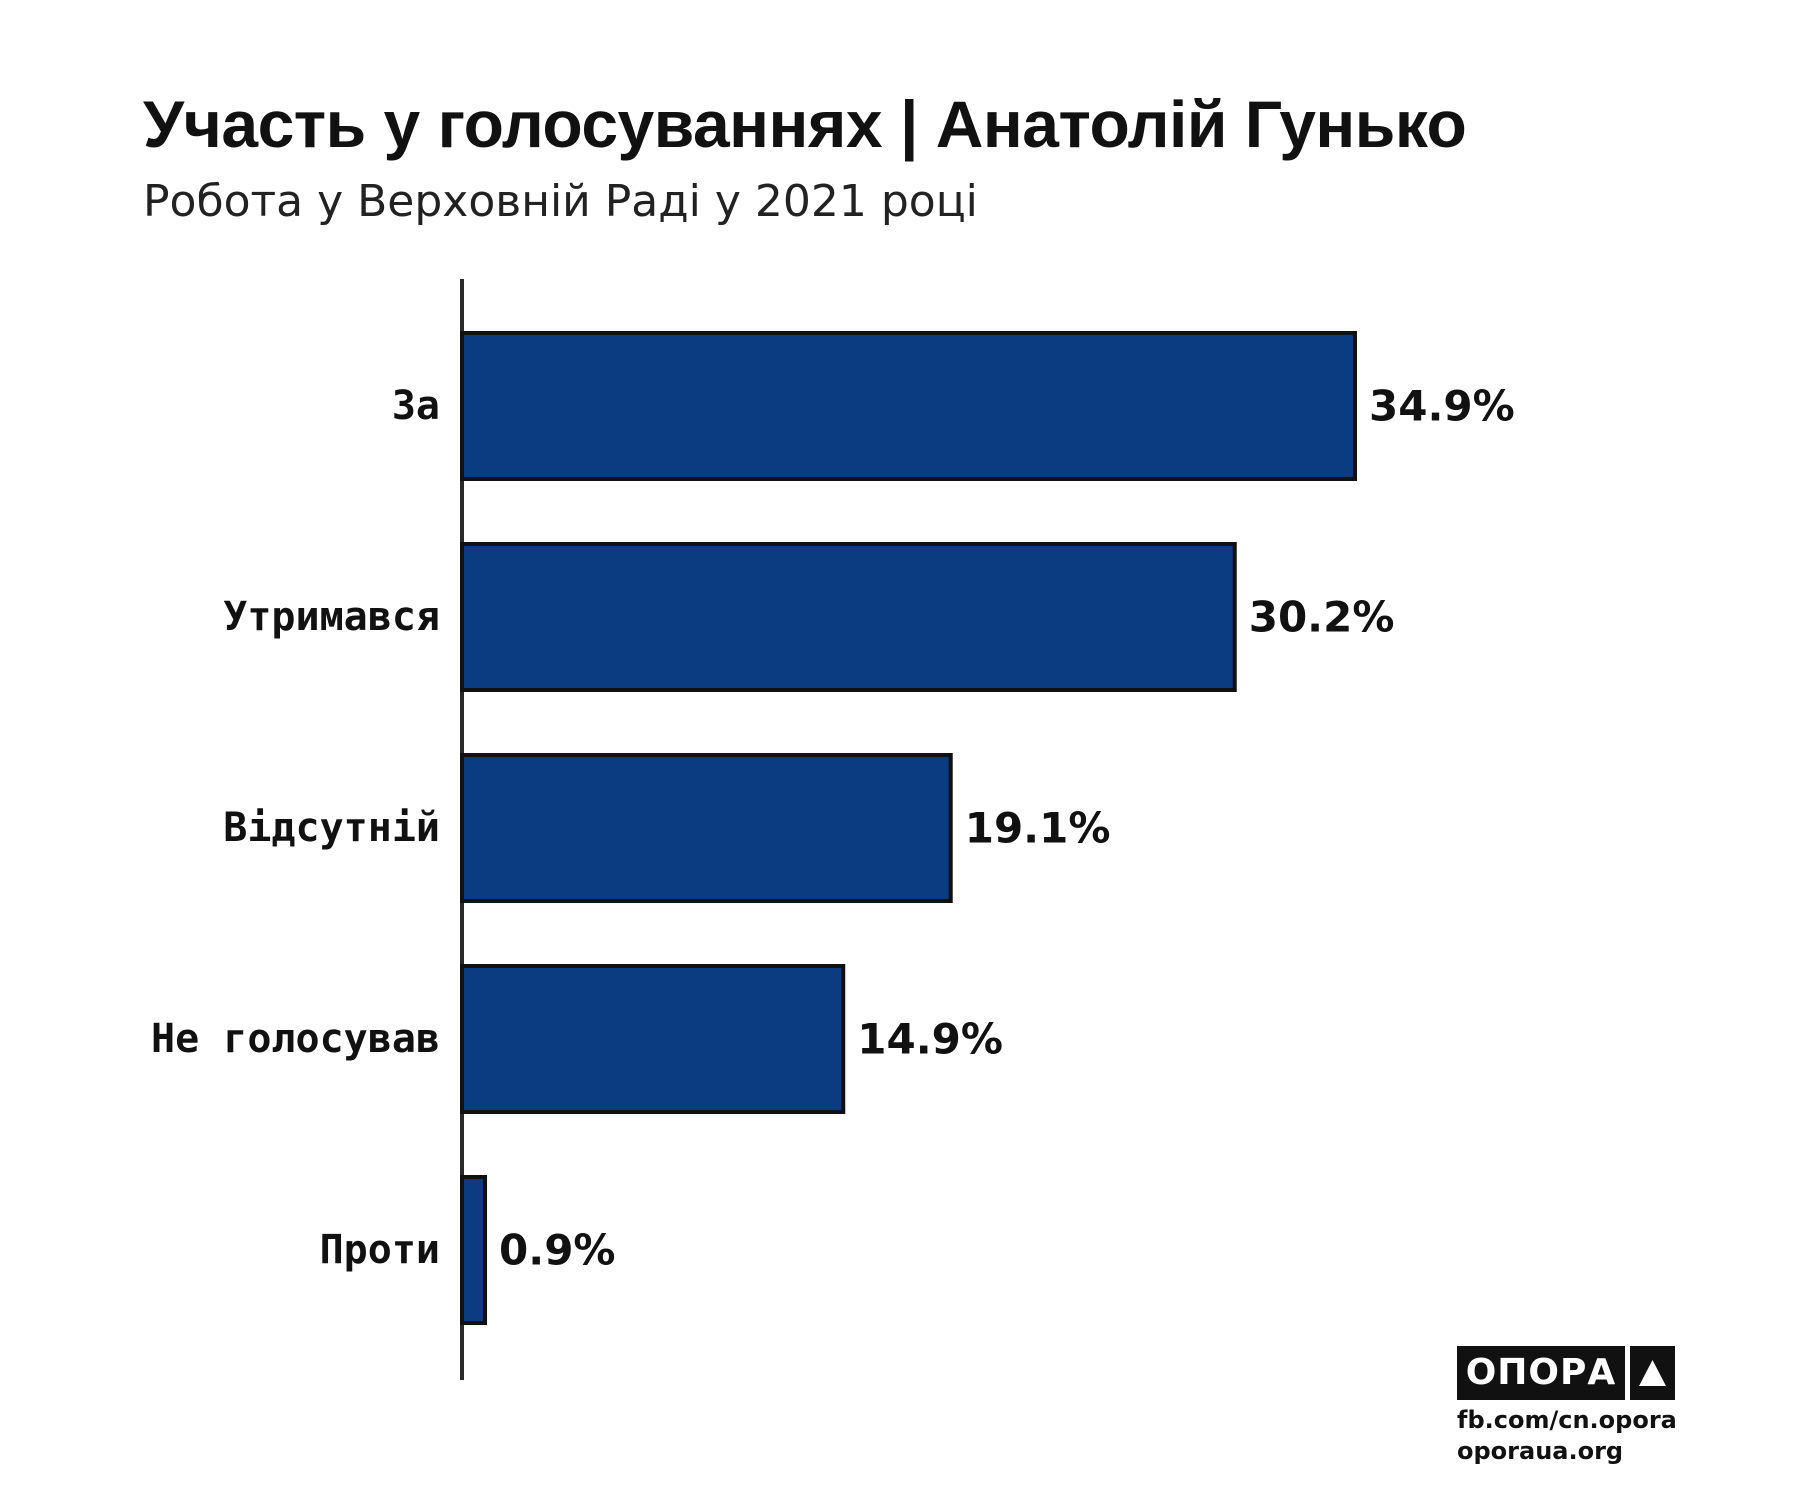 The height and width of the screenshot is (1500, 1800). I want to click on category-label-2: Утримався, so click(331, 617).